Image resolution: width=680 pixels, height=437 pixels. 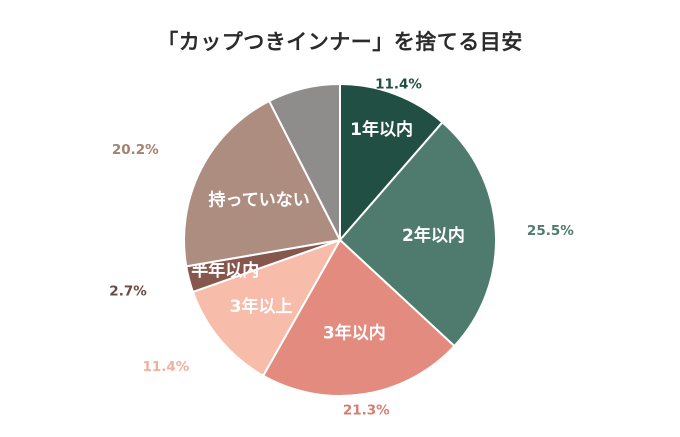 I want to click on pie-slice-not-owned, so click(x=262, y=183).